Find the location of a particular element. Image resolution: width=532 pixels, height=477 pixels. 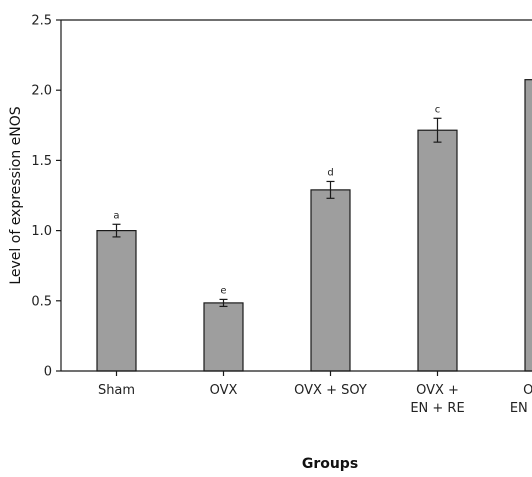

y-axis-title: Level of expression eNOS is located at coordinates (16, 195).